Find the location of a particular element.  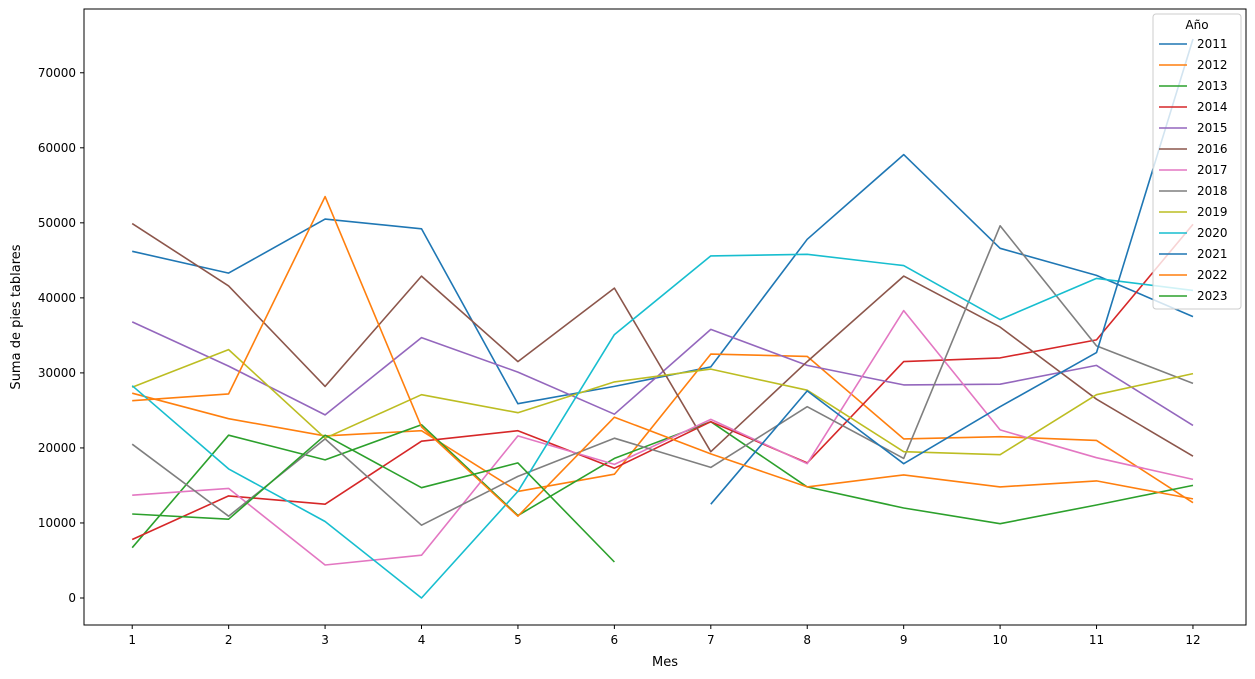

x-tick-label: 11 is located at coordinates (1096, 640).